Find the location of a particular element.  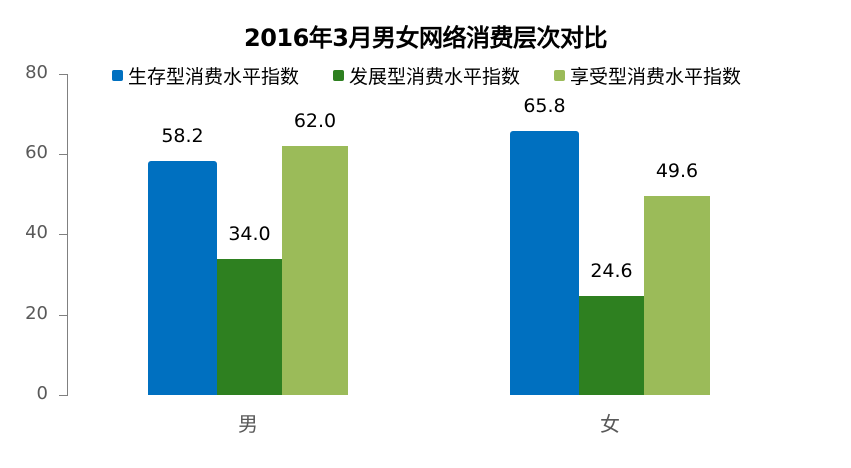

legend-swatch-enjoyment is located at coordinates (560, 75).